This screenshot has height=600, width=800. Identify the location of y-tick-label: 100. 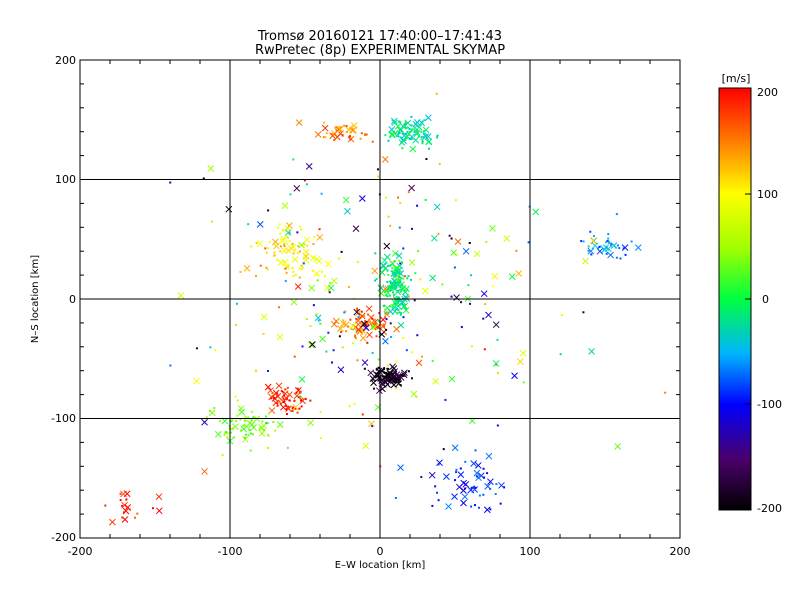
(65, 179).